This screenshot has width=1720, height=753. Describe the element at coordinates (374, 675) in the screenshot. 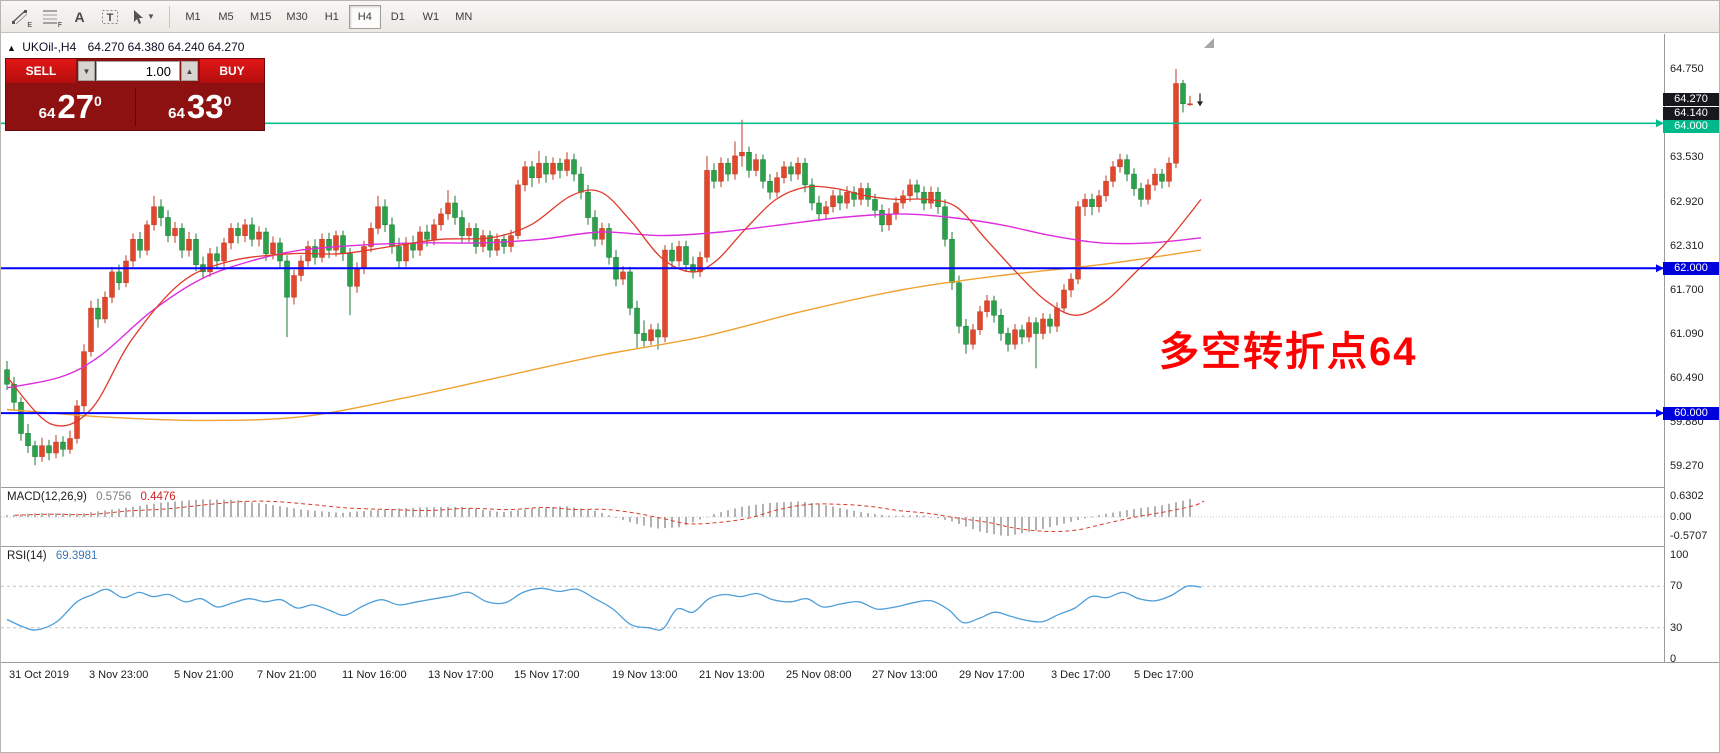

I see `time-label: 11 Nov 16:00` at that location.